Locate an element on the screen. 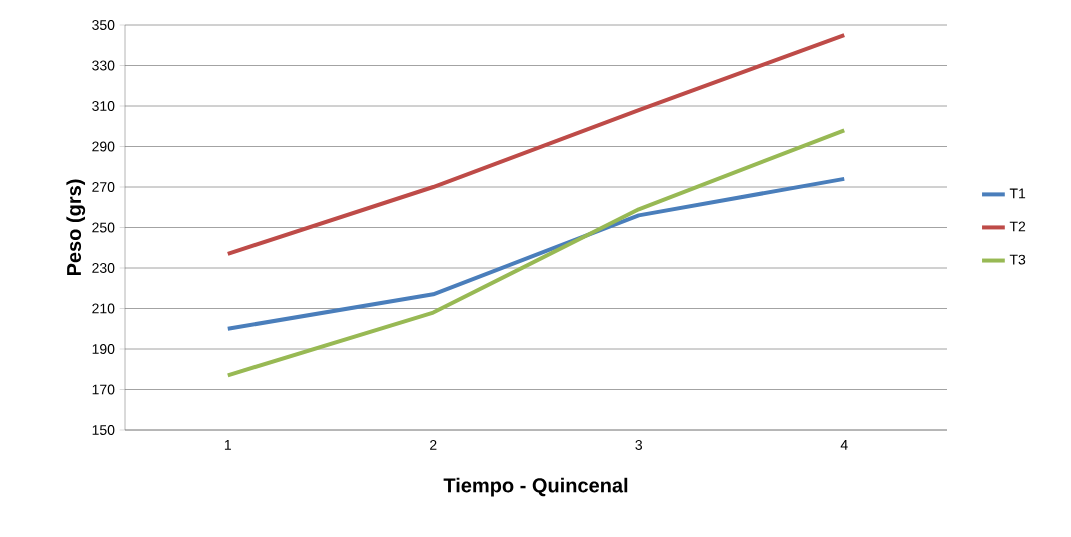  x-axis-title: Tiempo - Quincenal is located at coordinates (535, 487).